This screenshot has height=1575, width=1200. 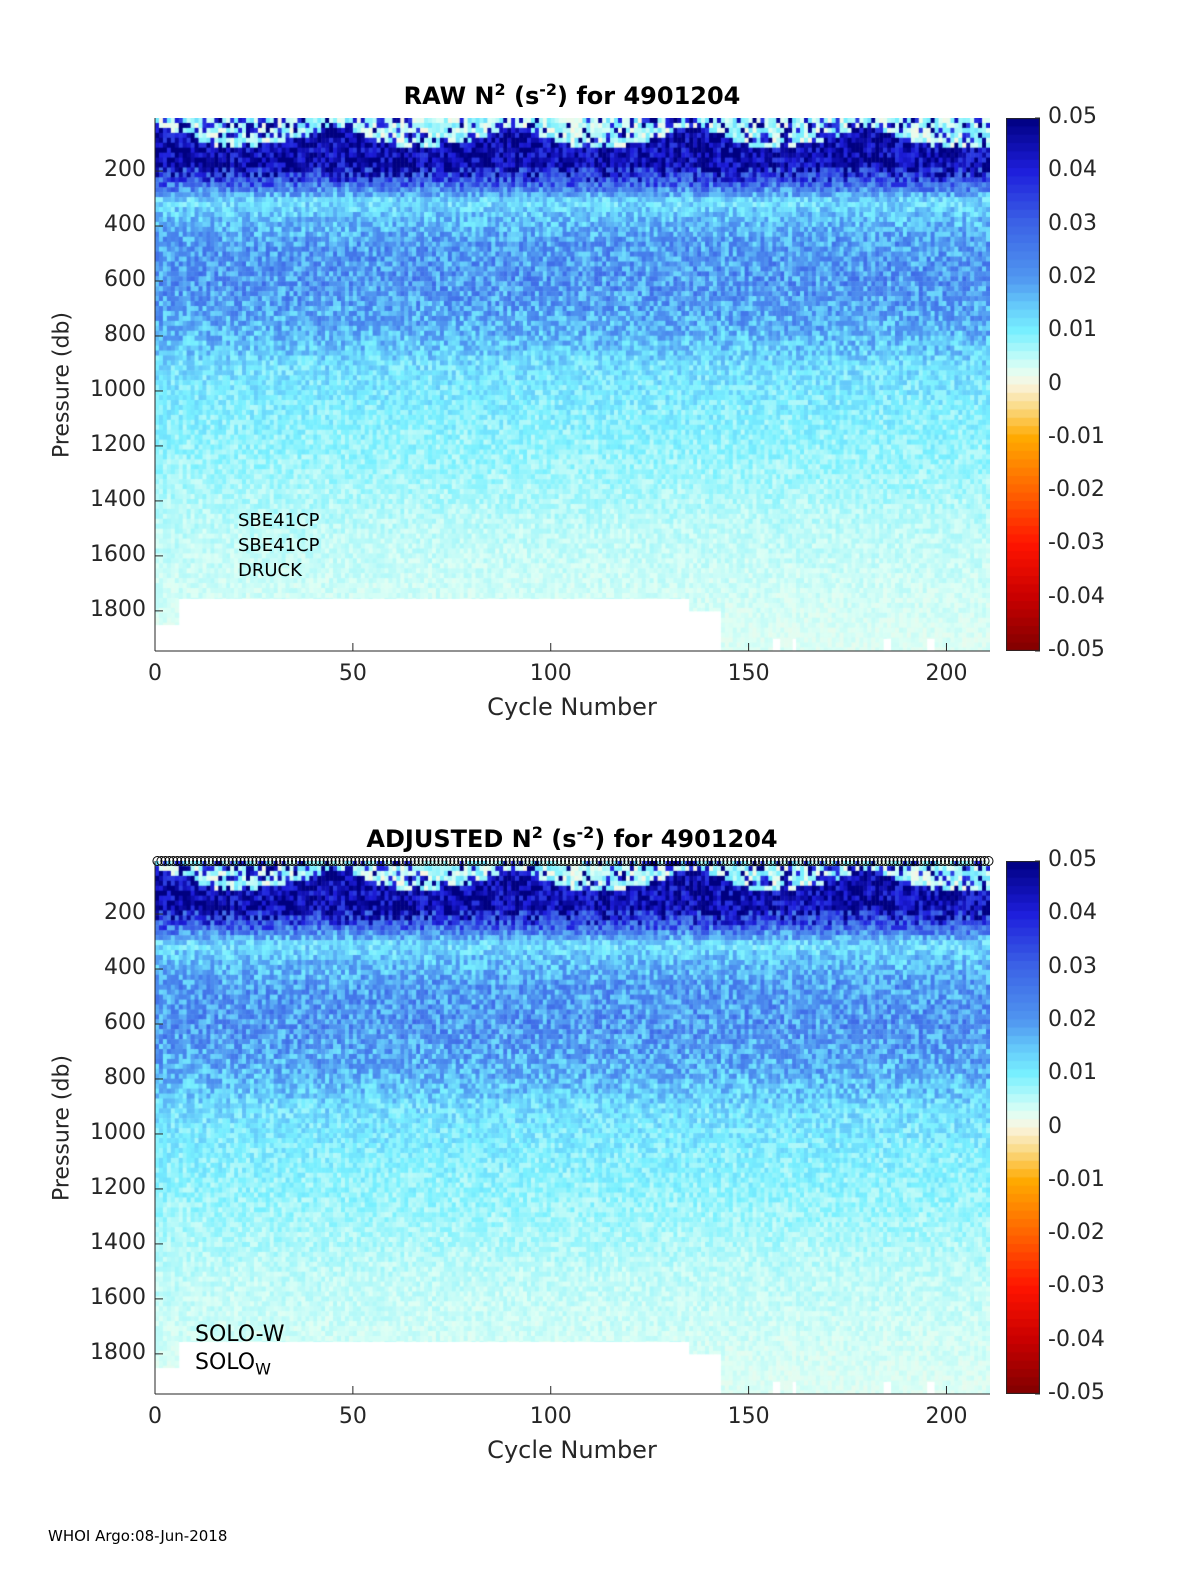 I want to click on annotation-line: SBE41CP, so click(x=279, y=520).